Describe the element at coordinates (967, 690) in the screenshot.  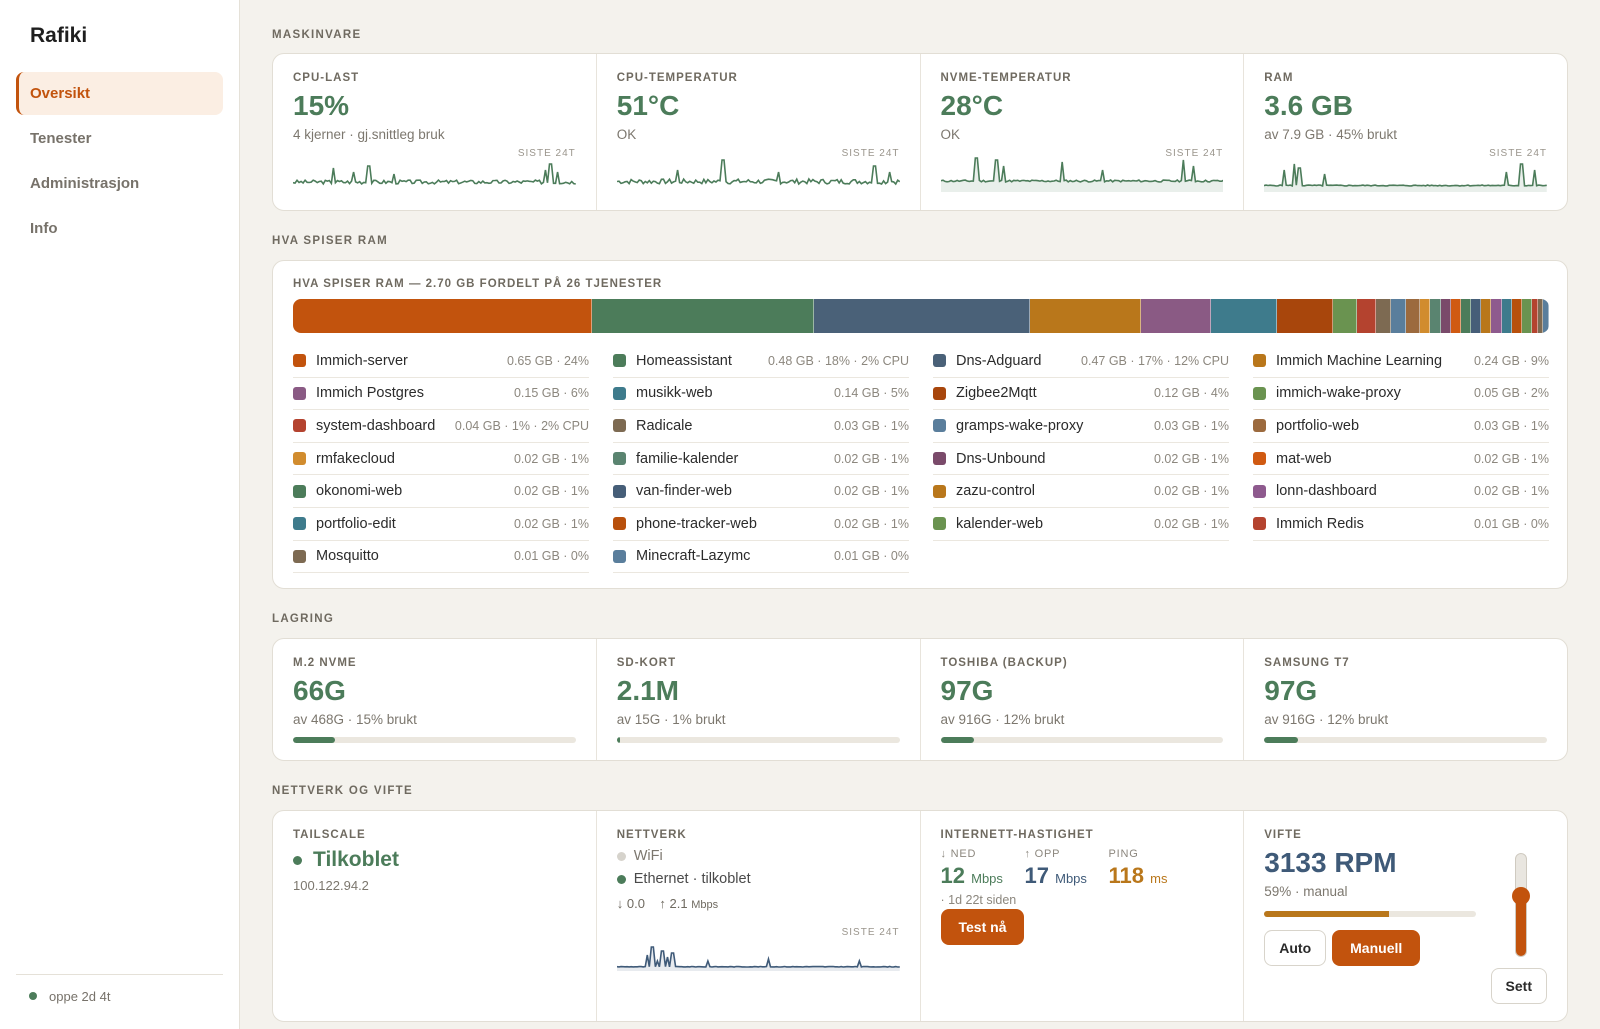
I see `storage-value: 97G` at that location.